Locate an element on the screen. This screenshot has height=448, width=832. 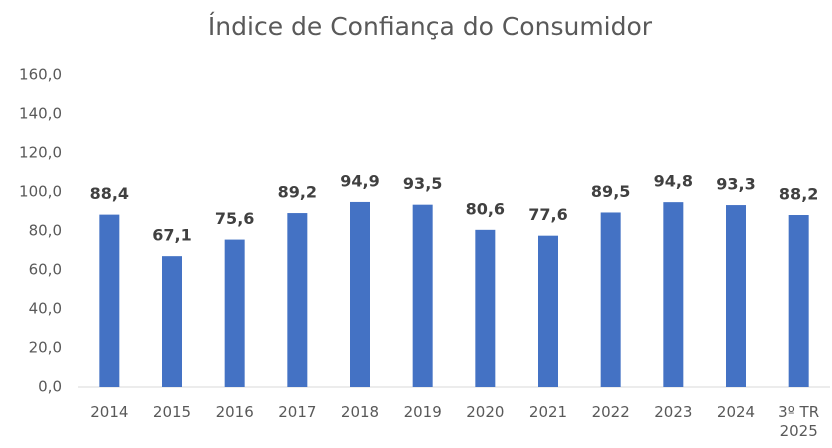
x-tick-label: 2021 is located at coordinates (548, 412).